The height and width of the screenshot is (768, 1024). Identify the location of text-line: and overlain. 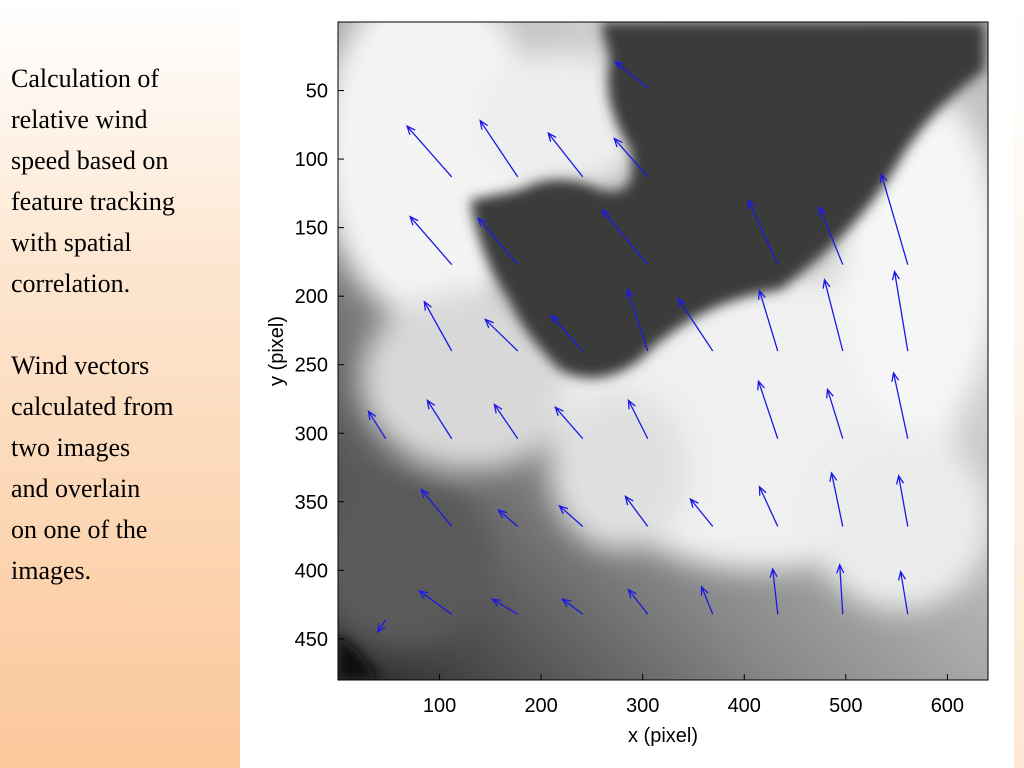
(76, 488).